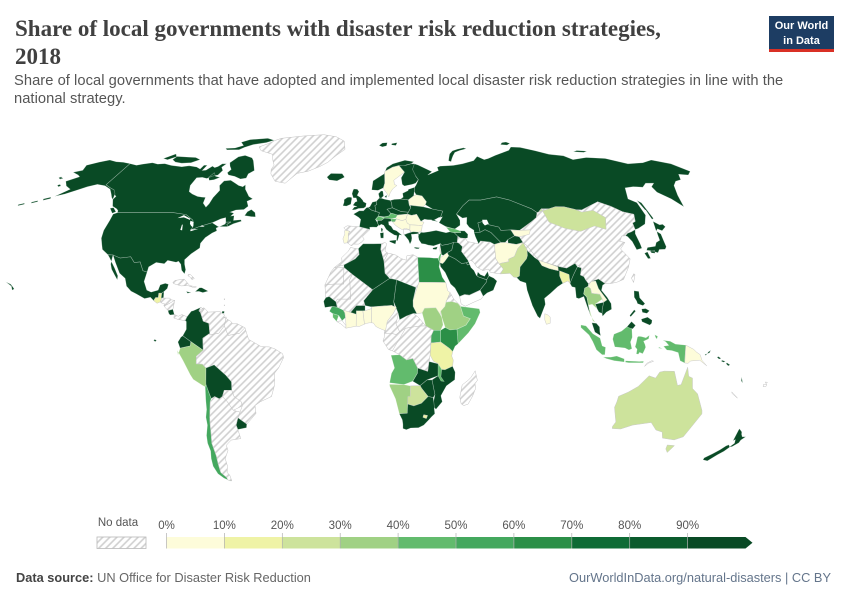 Image resolution: width=850 pixels, height=600 pixels. Describe the element at coordinates (513, 526) in the screenshot. I see `svg-text: 60%` at that location.